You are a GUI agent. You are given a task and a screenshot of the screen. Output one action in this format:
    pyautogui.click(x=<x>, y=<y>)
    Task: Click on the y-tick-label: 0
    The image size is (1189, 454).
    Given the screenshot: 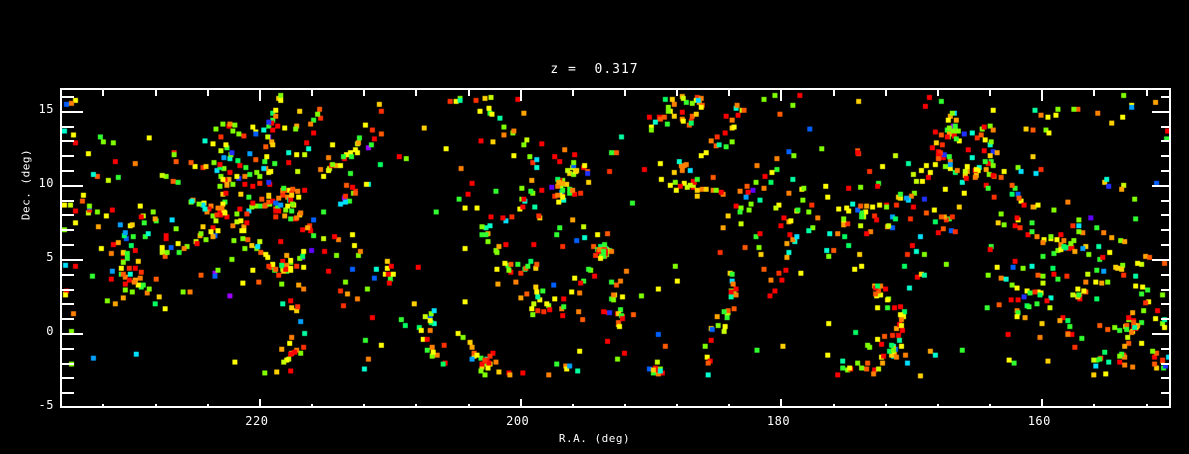 What is the action you would take?
    pyautogui.click(x=50, y=330)
    